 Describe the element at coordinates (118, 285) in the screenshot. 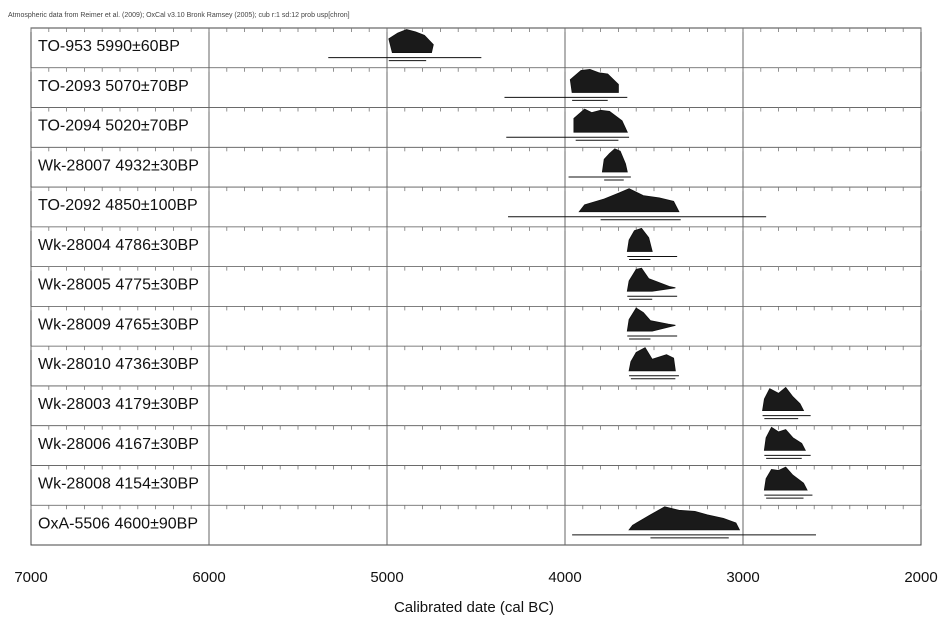

I see `sample-label: Wk-28005 4775±30BP` at that location.